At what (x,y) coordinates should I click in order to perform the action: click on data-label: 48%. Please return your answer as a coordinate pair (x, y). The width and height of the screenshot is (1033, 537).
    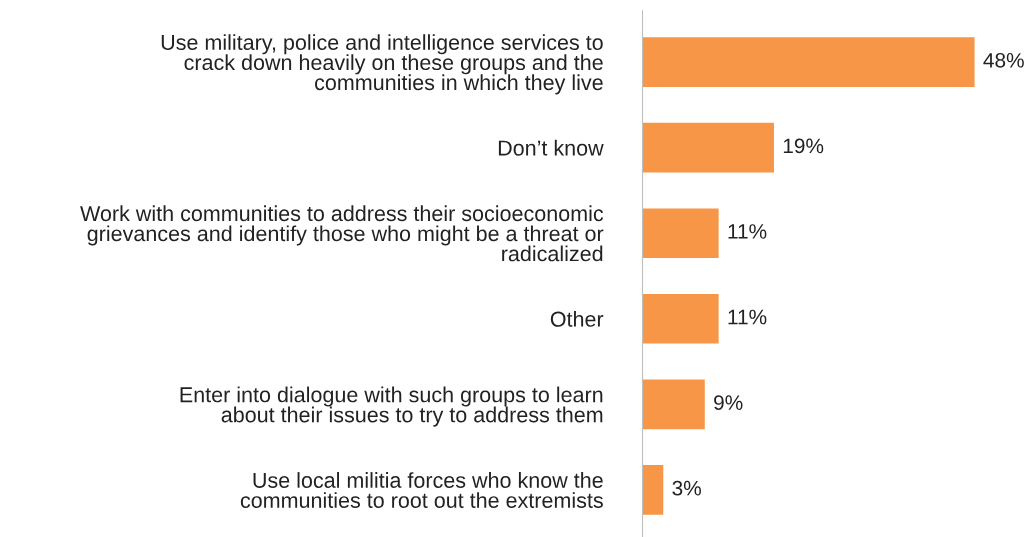
    Looking at the image, I should click on (1003, 60).